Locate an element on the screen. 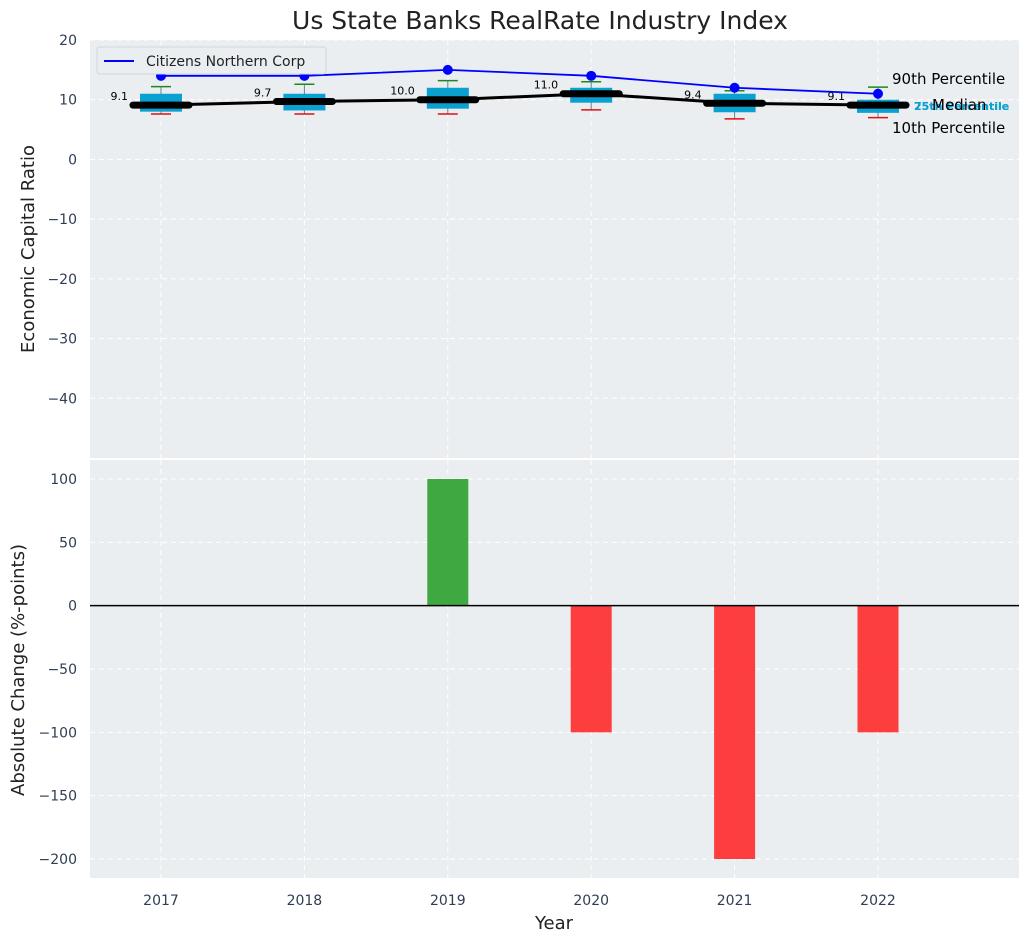 The width and height of the screenshot is (1029, 942). bottom-y-tick-label: 0 is located at coordinates (72, 607).